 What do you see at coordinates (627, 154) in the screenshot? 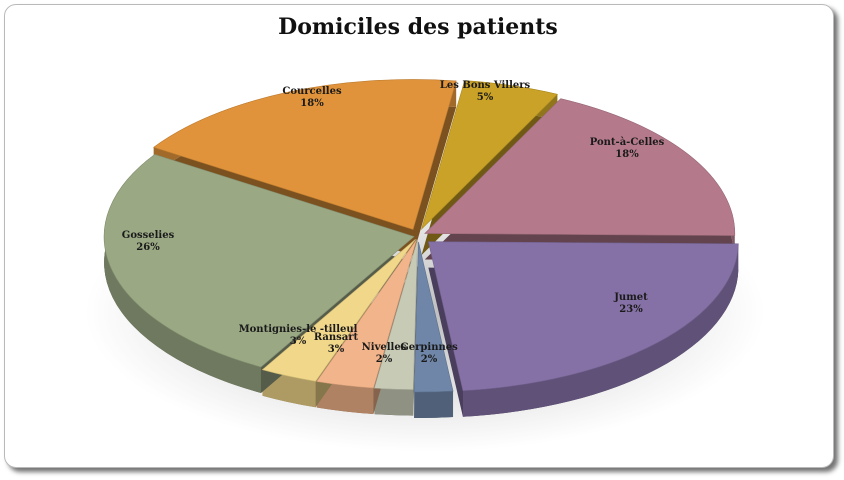
I see `slice-value-pont-a-celles: 18%` at bounding box center [627, 154].